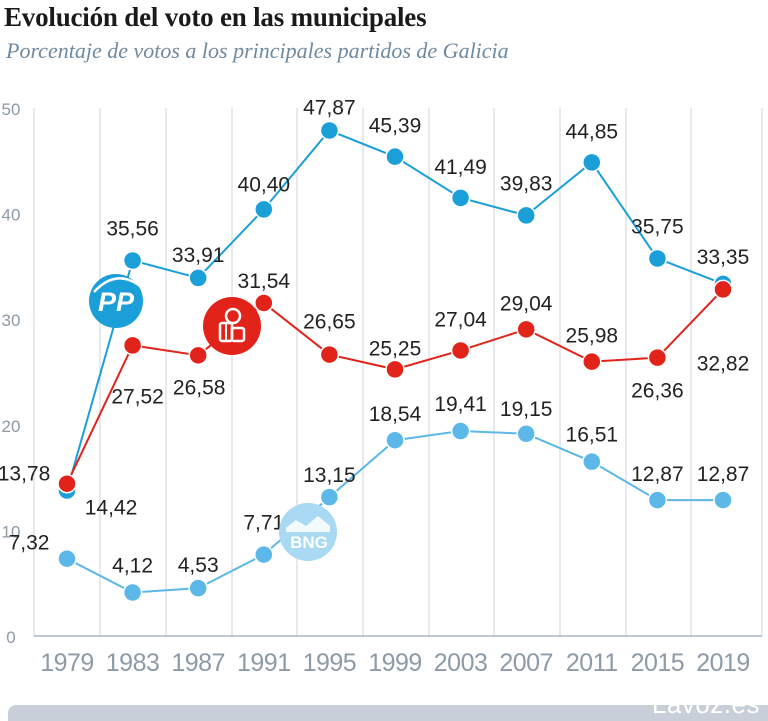  What do you see at coordinates (592, 663) in the screenshot?
I see `x-tick-label: 2011` at bounding box center [592, 663].